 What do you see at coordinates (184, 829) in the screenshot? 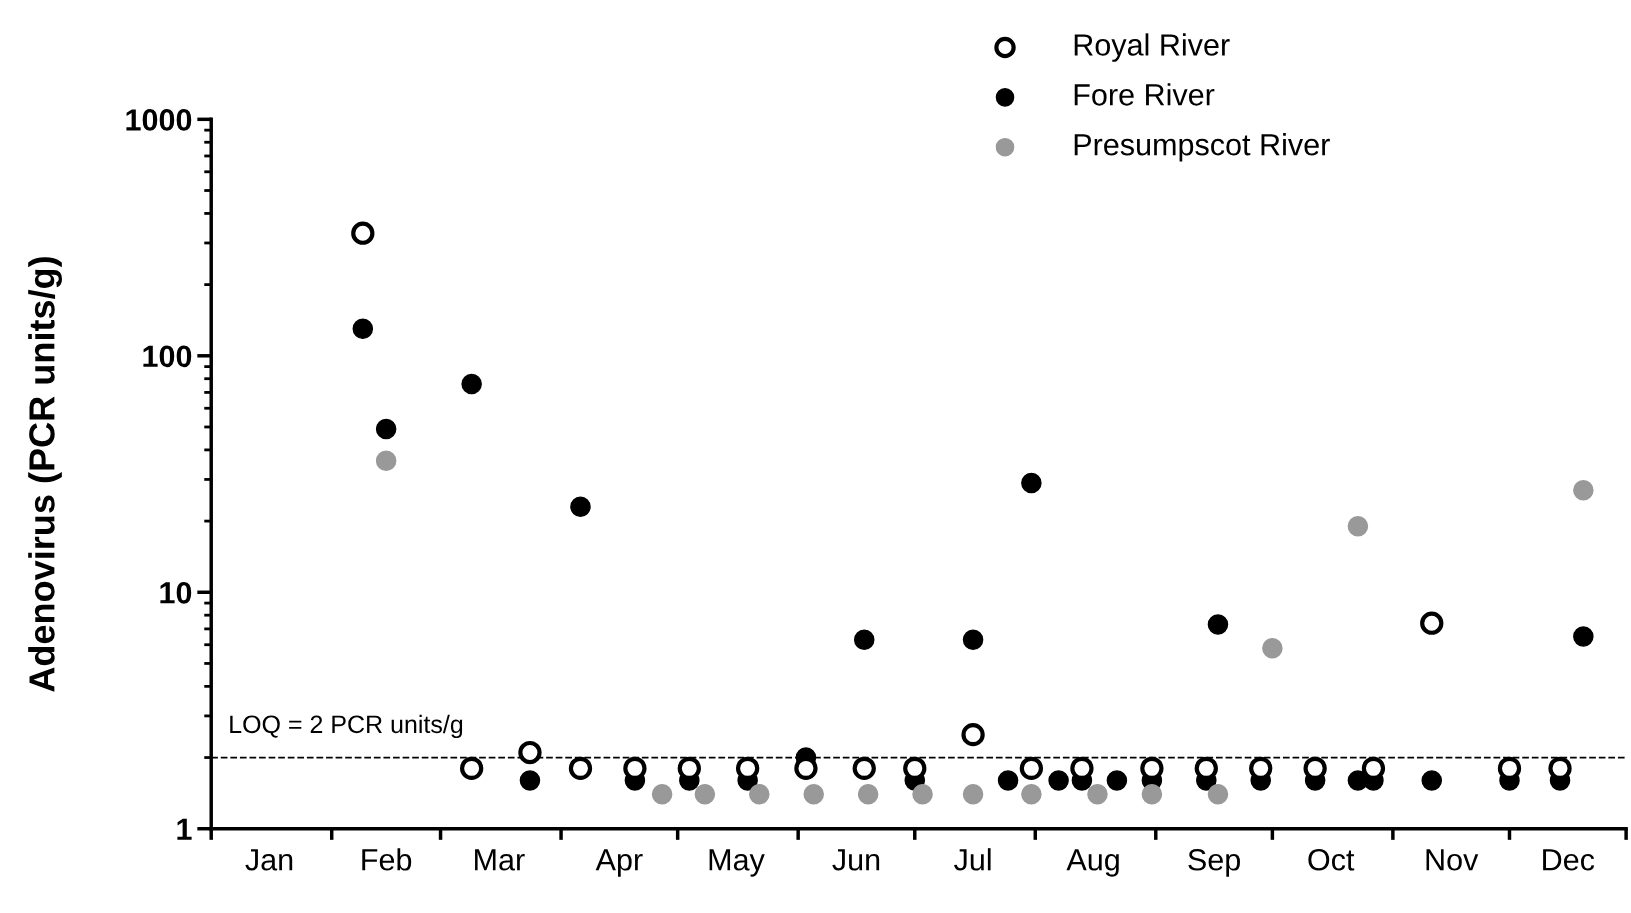
I see `y-tick-label: 1` at bounding box center [184, 829].